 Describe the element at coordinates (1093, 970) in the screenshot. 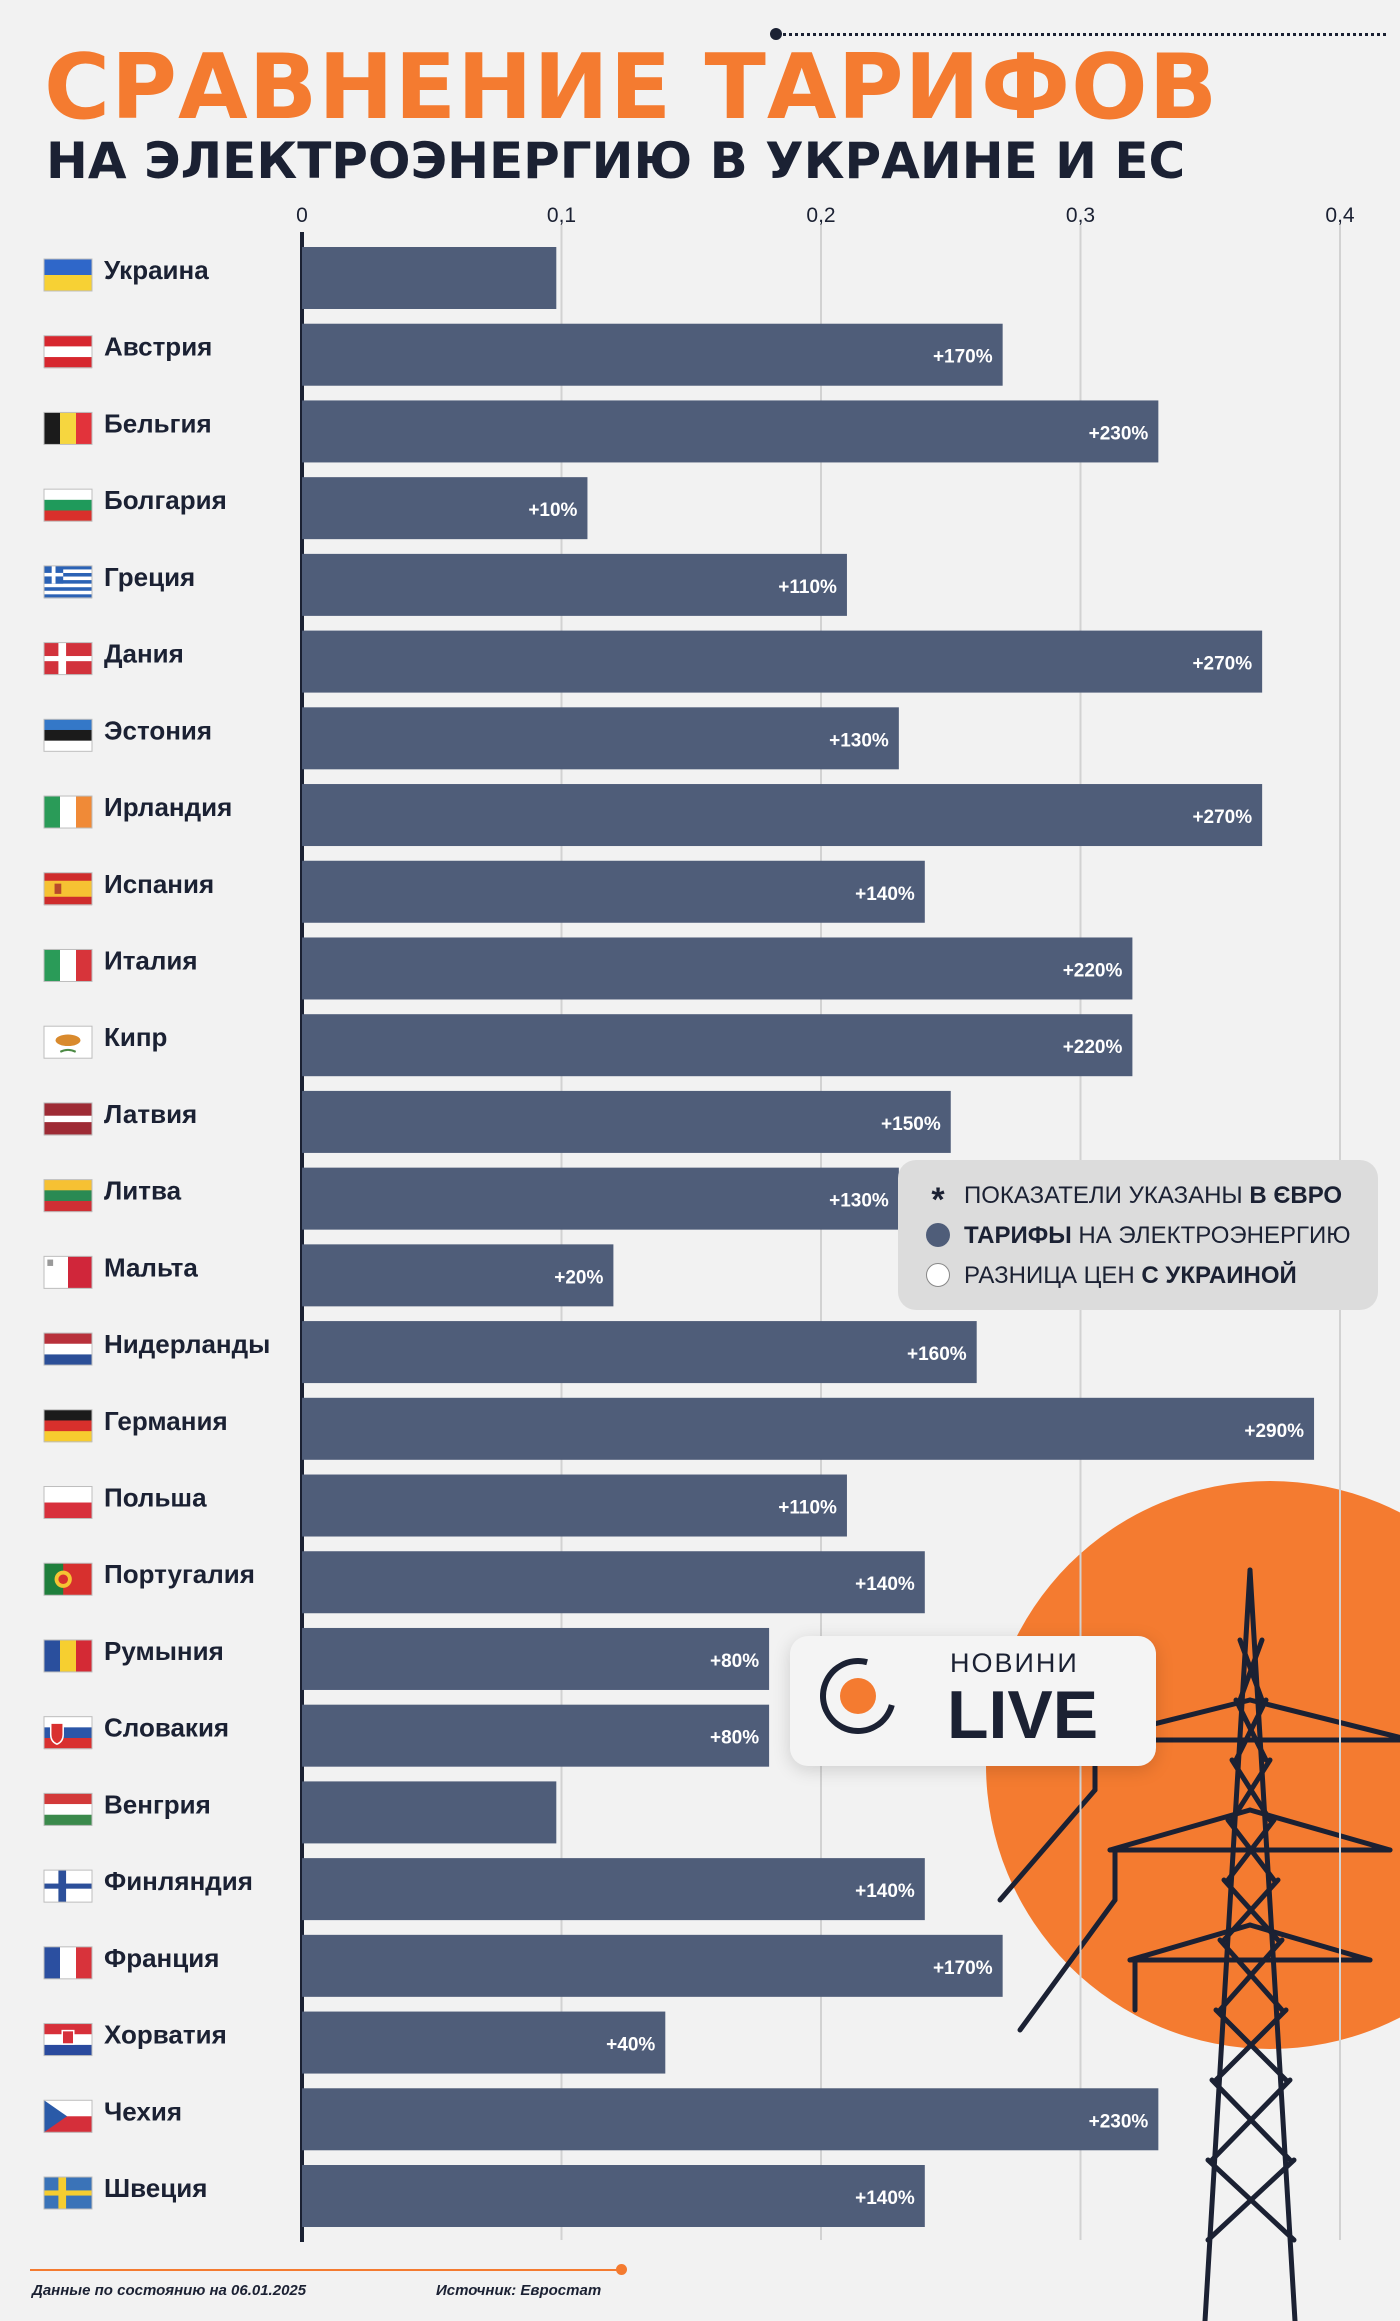

I see `difference-label: +220%` at that location.